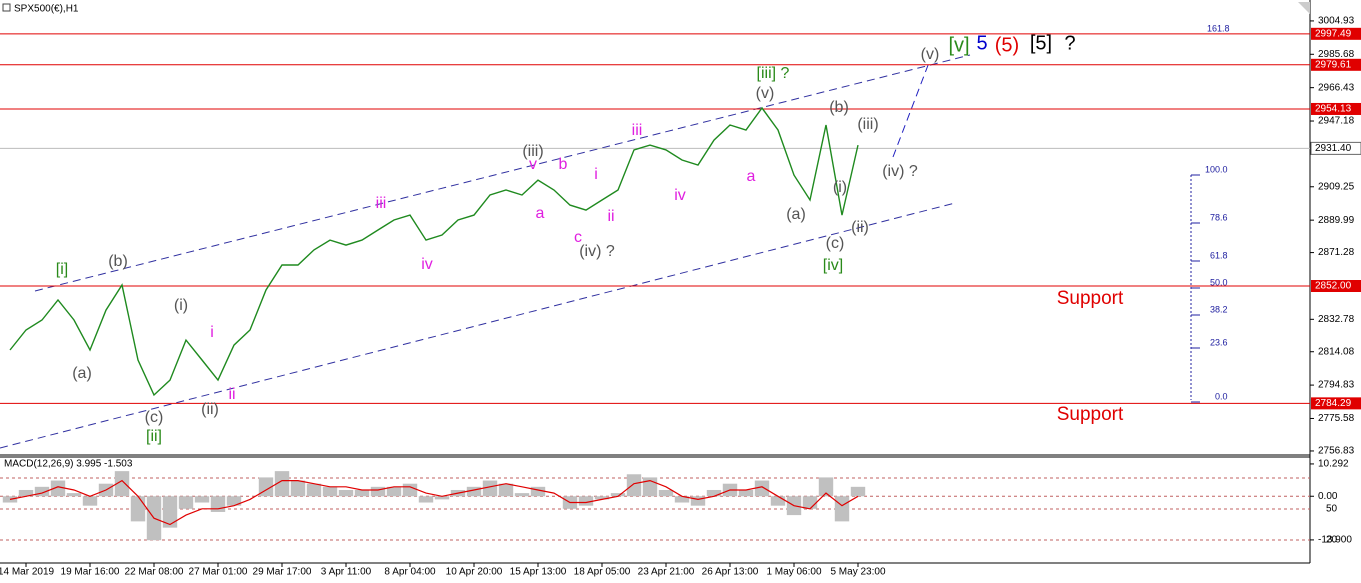 The height and width of the screenshot is (583, 1361). I want to click on wave-label: [5], so click(1041, 43).